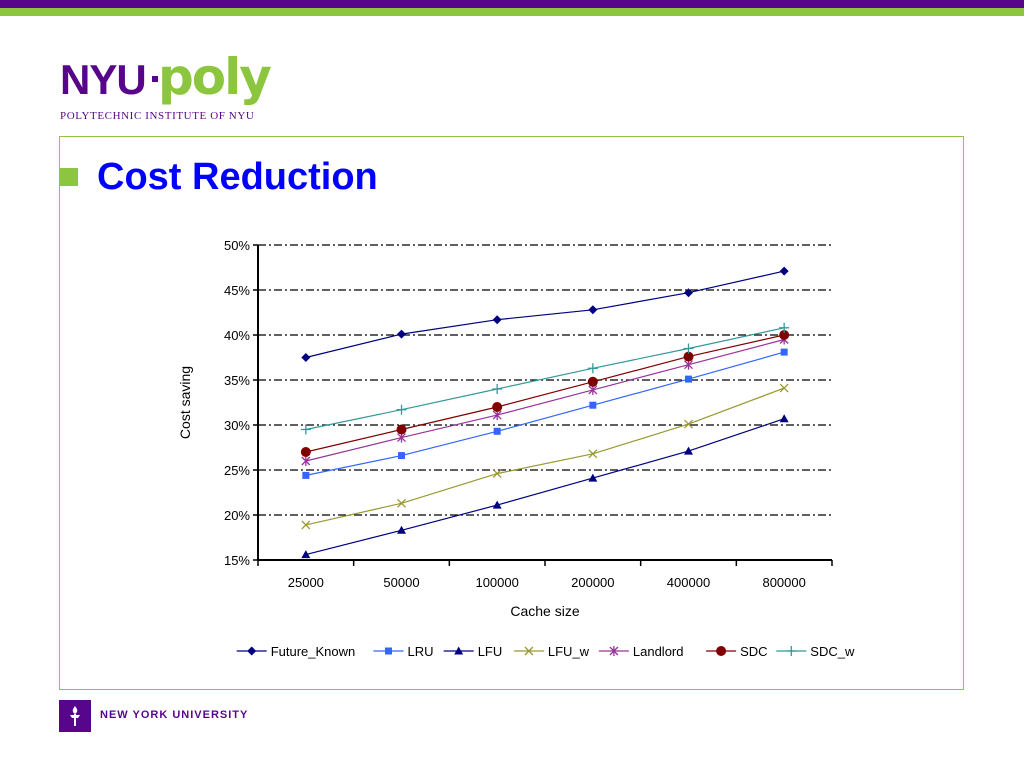 The height and width of the screenshot is (768, 1024). Describe the element at coordinates (237, 177) in the screenshot. I see `slide-title: Cost Reduction` at that location.